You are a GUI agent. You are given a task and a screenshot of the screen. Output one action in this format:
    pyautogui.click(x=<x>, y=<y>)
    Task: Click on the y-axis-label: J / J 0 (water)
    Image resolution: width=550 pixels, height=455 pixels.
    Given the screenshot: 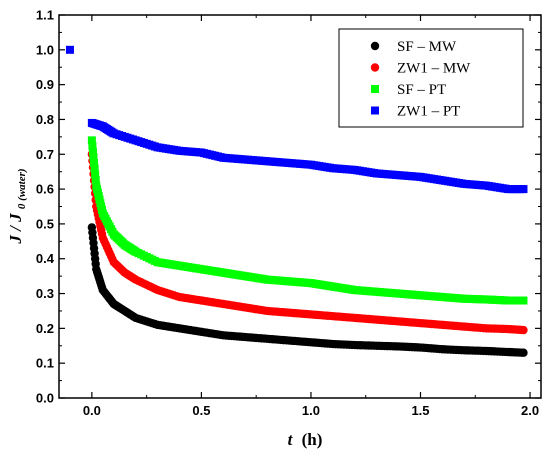 What is the action you would take?
    pyautogui.click(x=17, y=206)
    